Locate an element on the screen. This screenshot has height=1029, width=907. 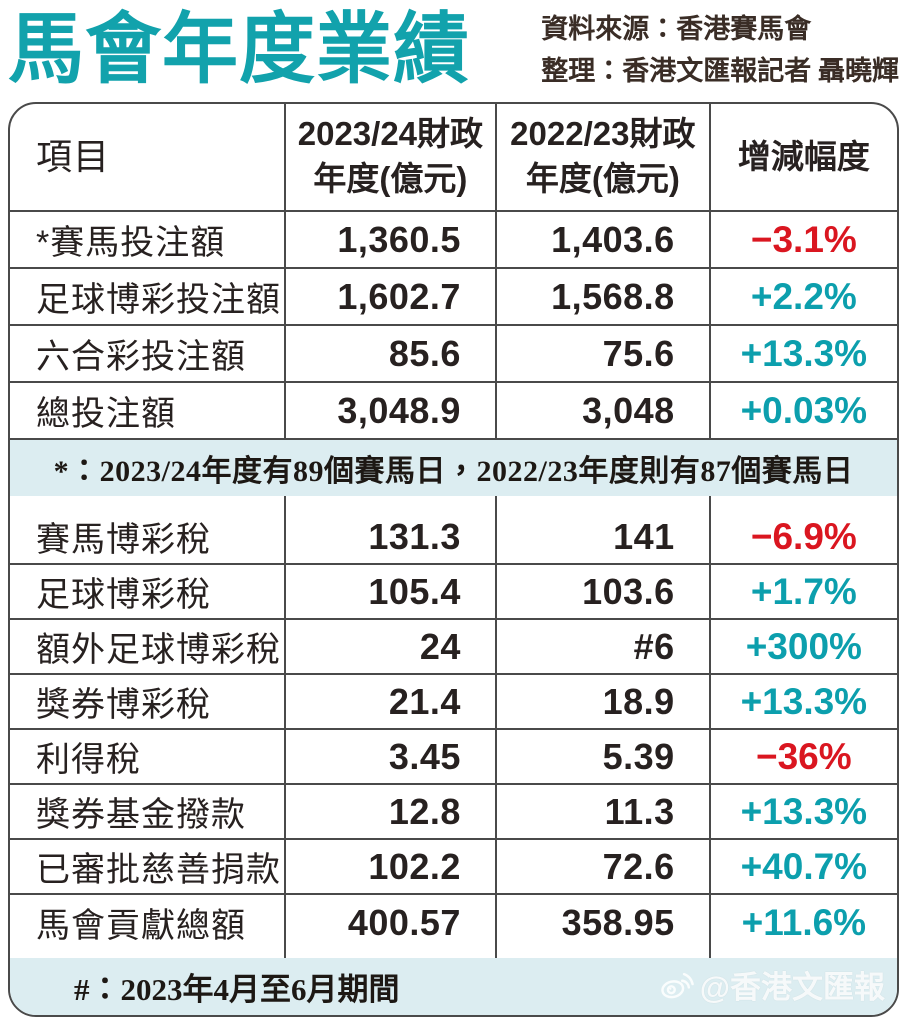
masthead: 馬會年度業績 資料來源：香港賽馬會 整理：香港文匯報記者 聶曉輝 is located at coordinates (453, 51).